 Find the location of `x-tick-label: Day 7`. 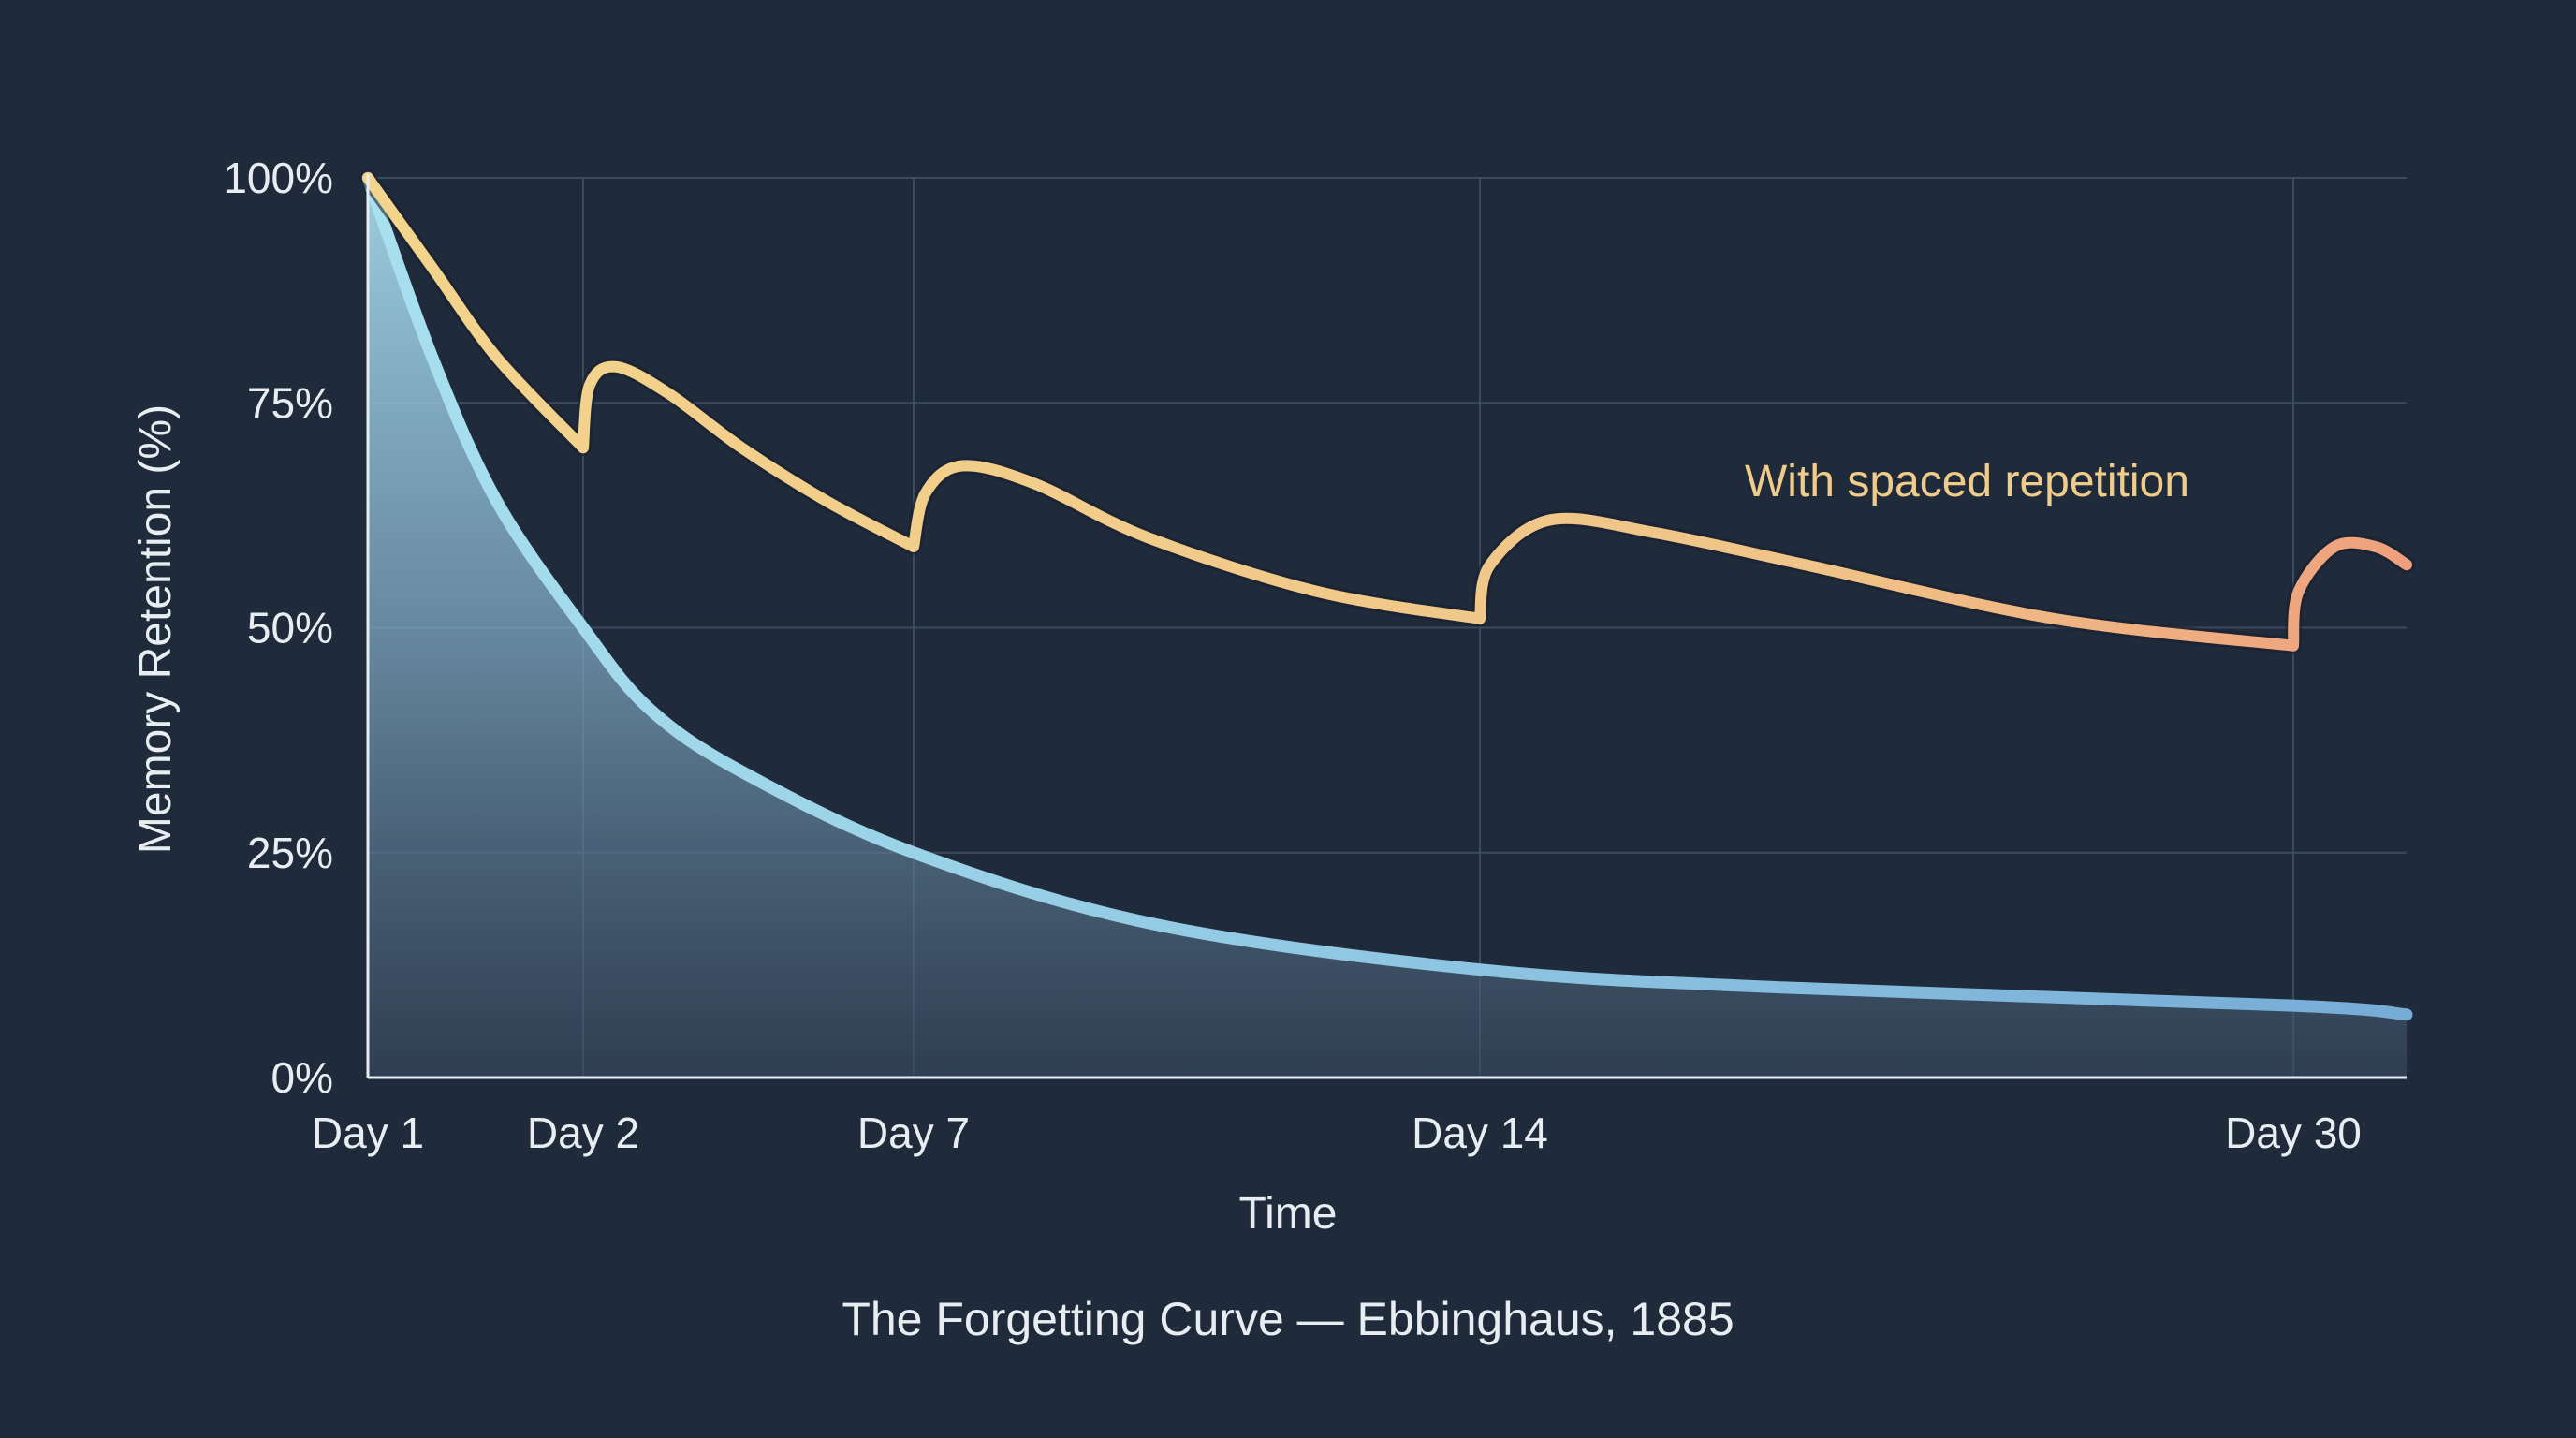

x-tick-label: Day 7 is located at coordinates (913, 1132).